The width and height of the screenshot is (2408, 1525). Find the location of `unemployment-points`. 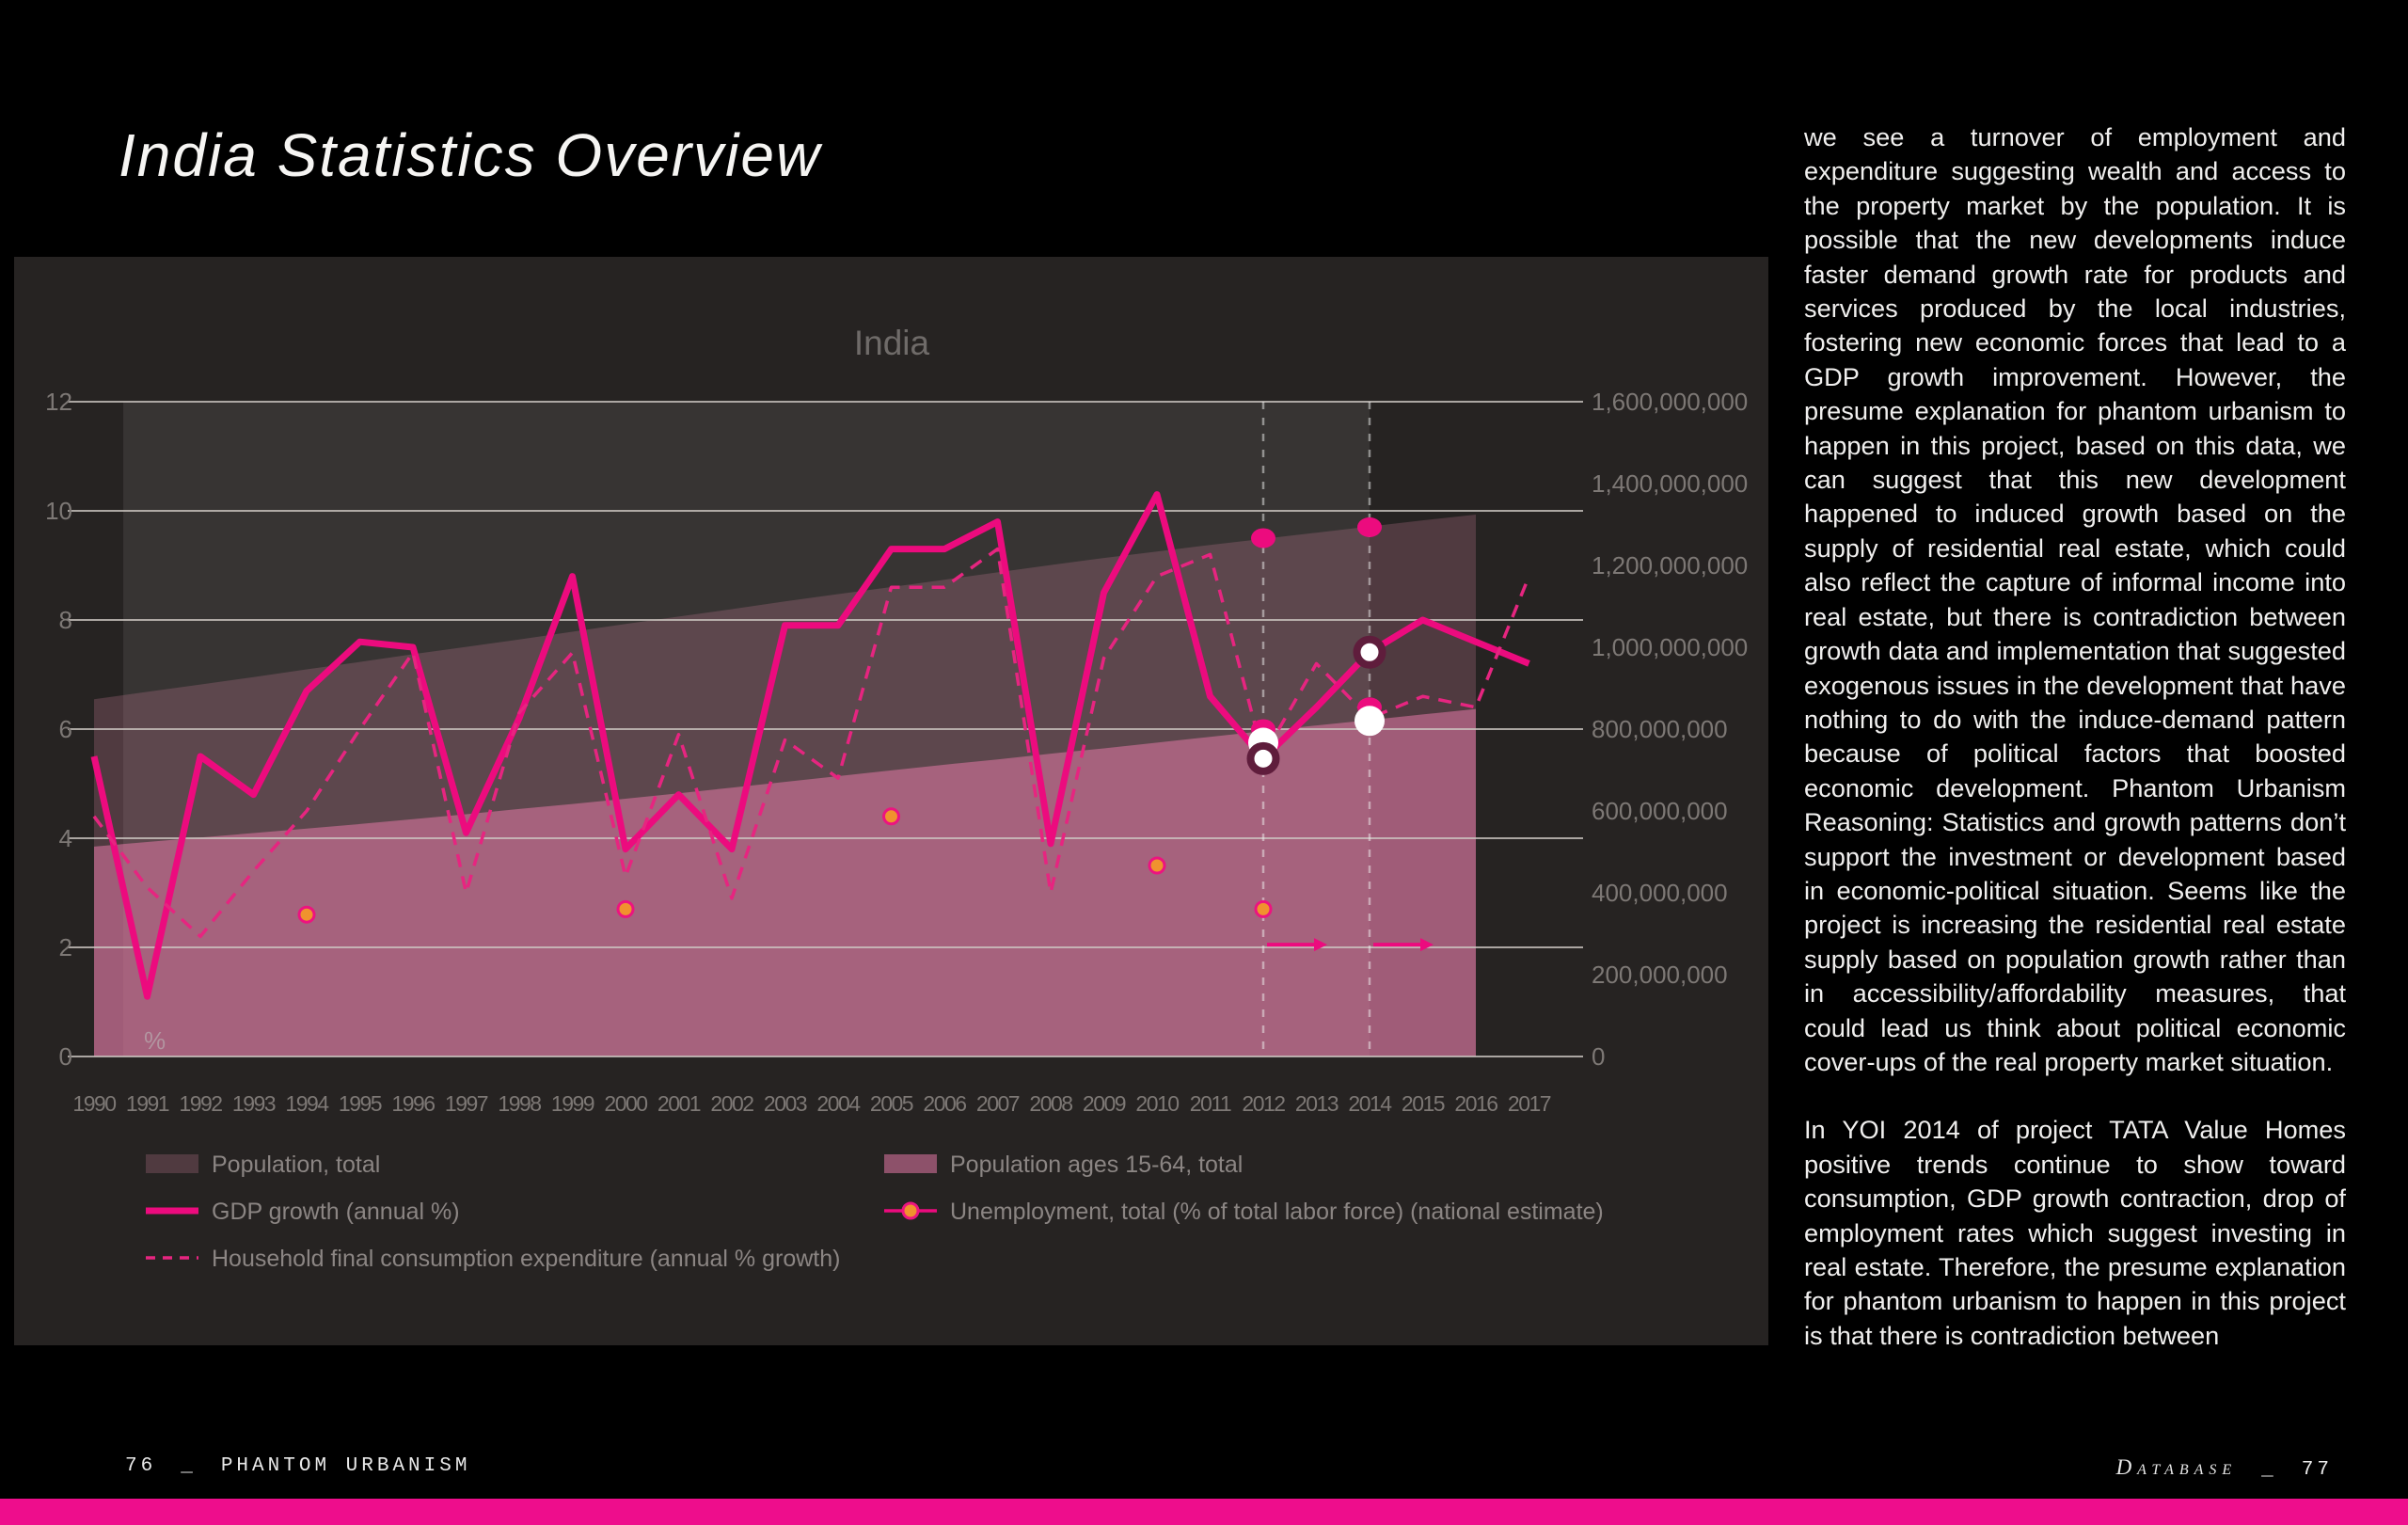

unemployment-points is located at coordinates (785, 865).